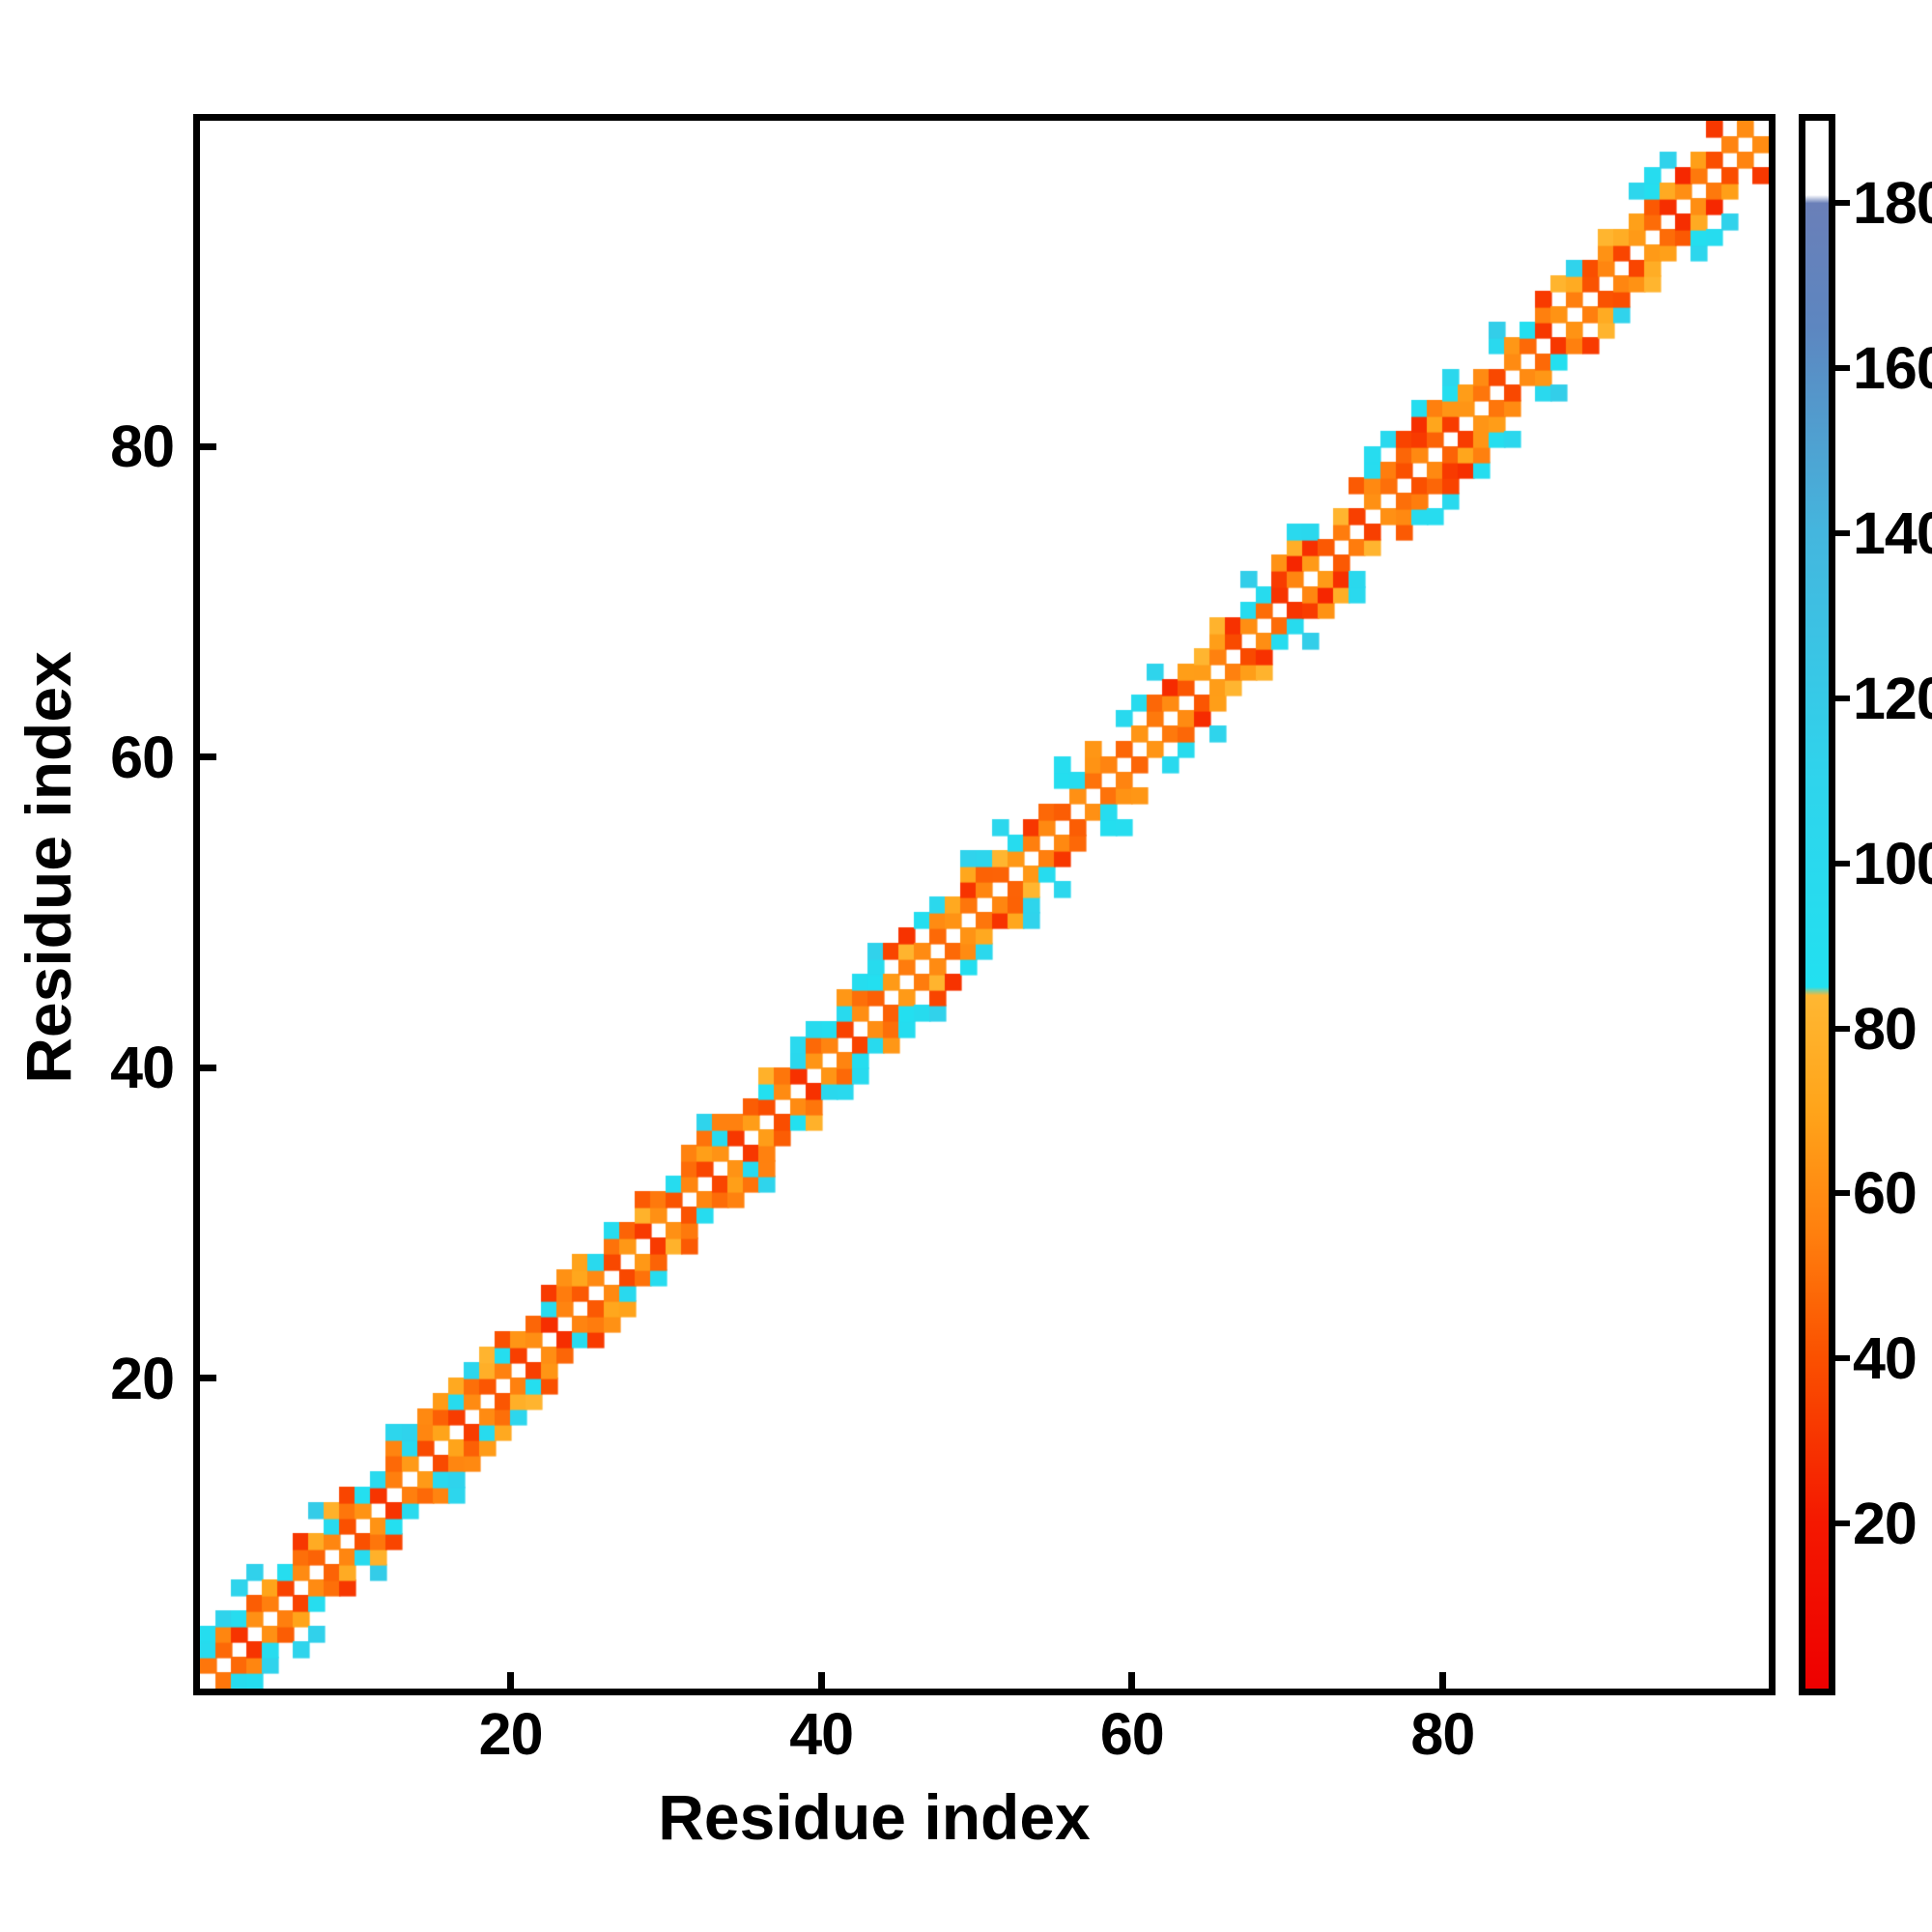 This screenshot has height=1932, width=1932. Describe the element at coordinates (48, 867) in the screenshot. I see `y-axis-title: Residue index` at that location.